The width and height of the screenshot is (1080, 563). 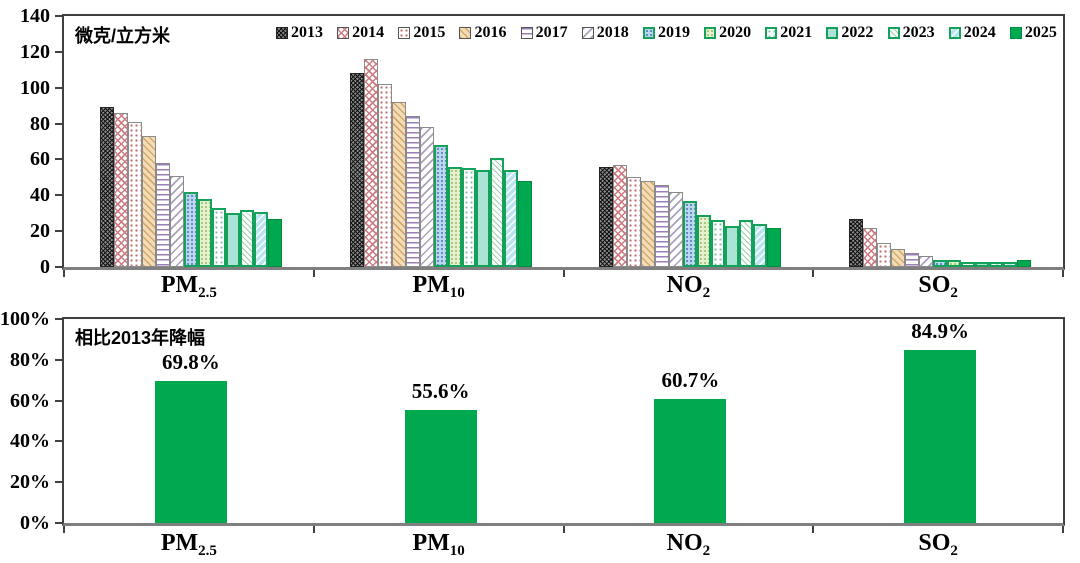 I want to click on bar-2020-PM2.5, so click(x=204, y=233).